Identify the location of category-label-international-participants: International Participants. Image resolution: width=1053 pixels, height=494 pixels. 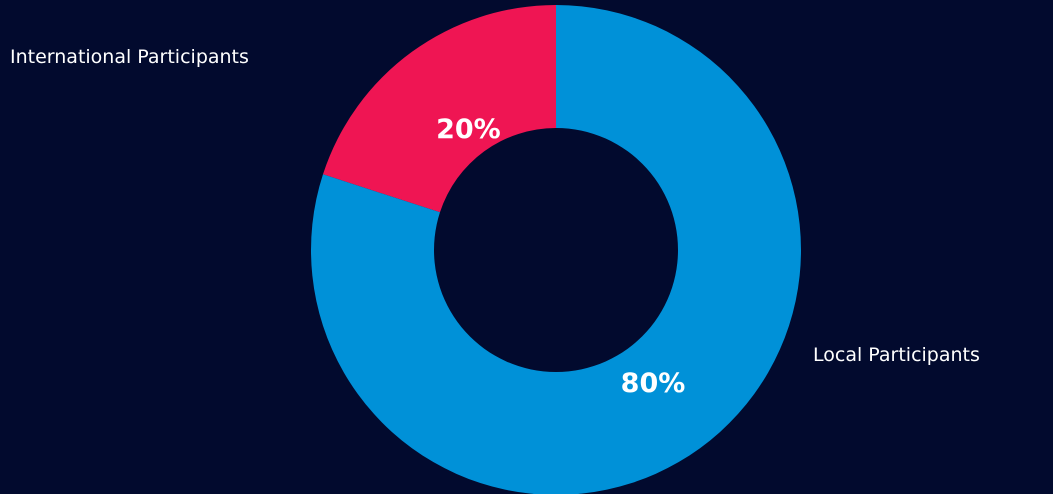
(129, 57).